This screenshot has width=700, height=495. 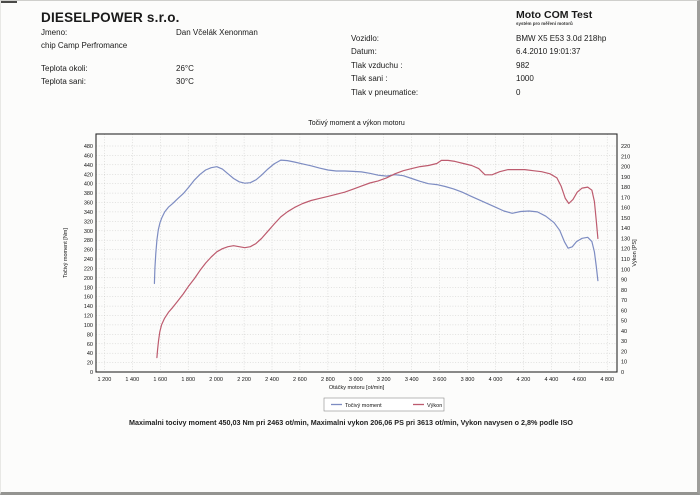 What do you see at coordinates (9, 2) in the screenshot?
I see `scan-artifact` at bounding box center [9, 2].